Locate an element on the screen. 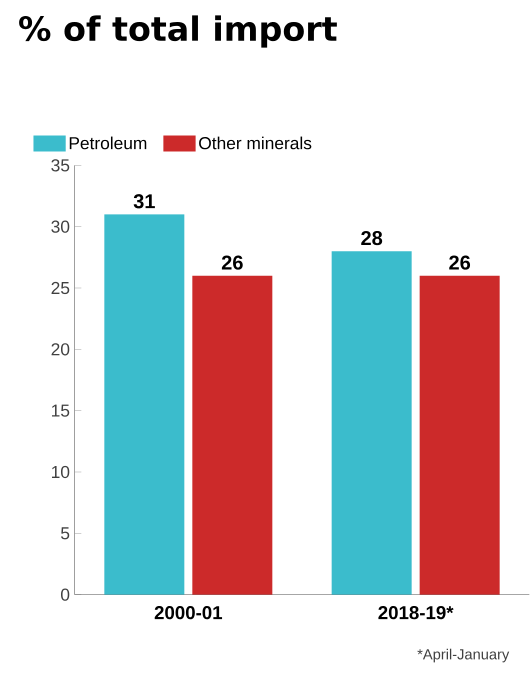 Image resolution: width=530 pixels, height=700 pixels. x-tick-label: 2018-19* is located at coordinates (416, 613).